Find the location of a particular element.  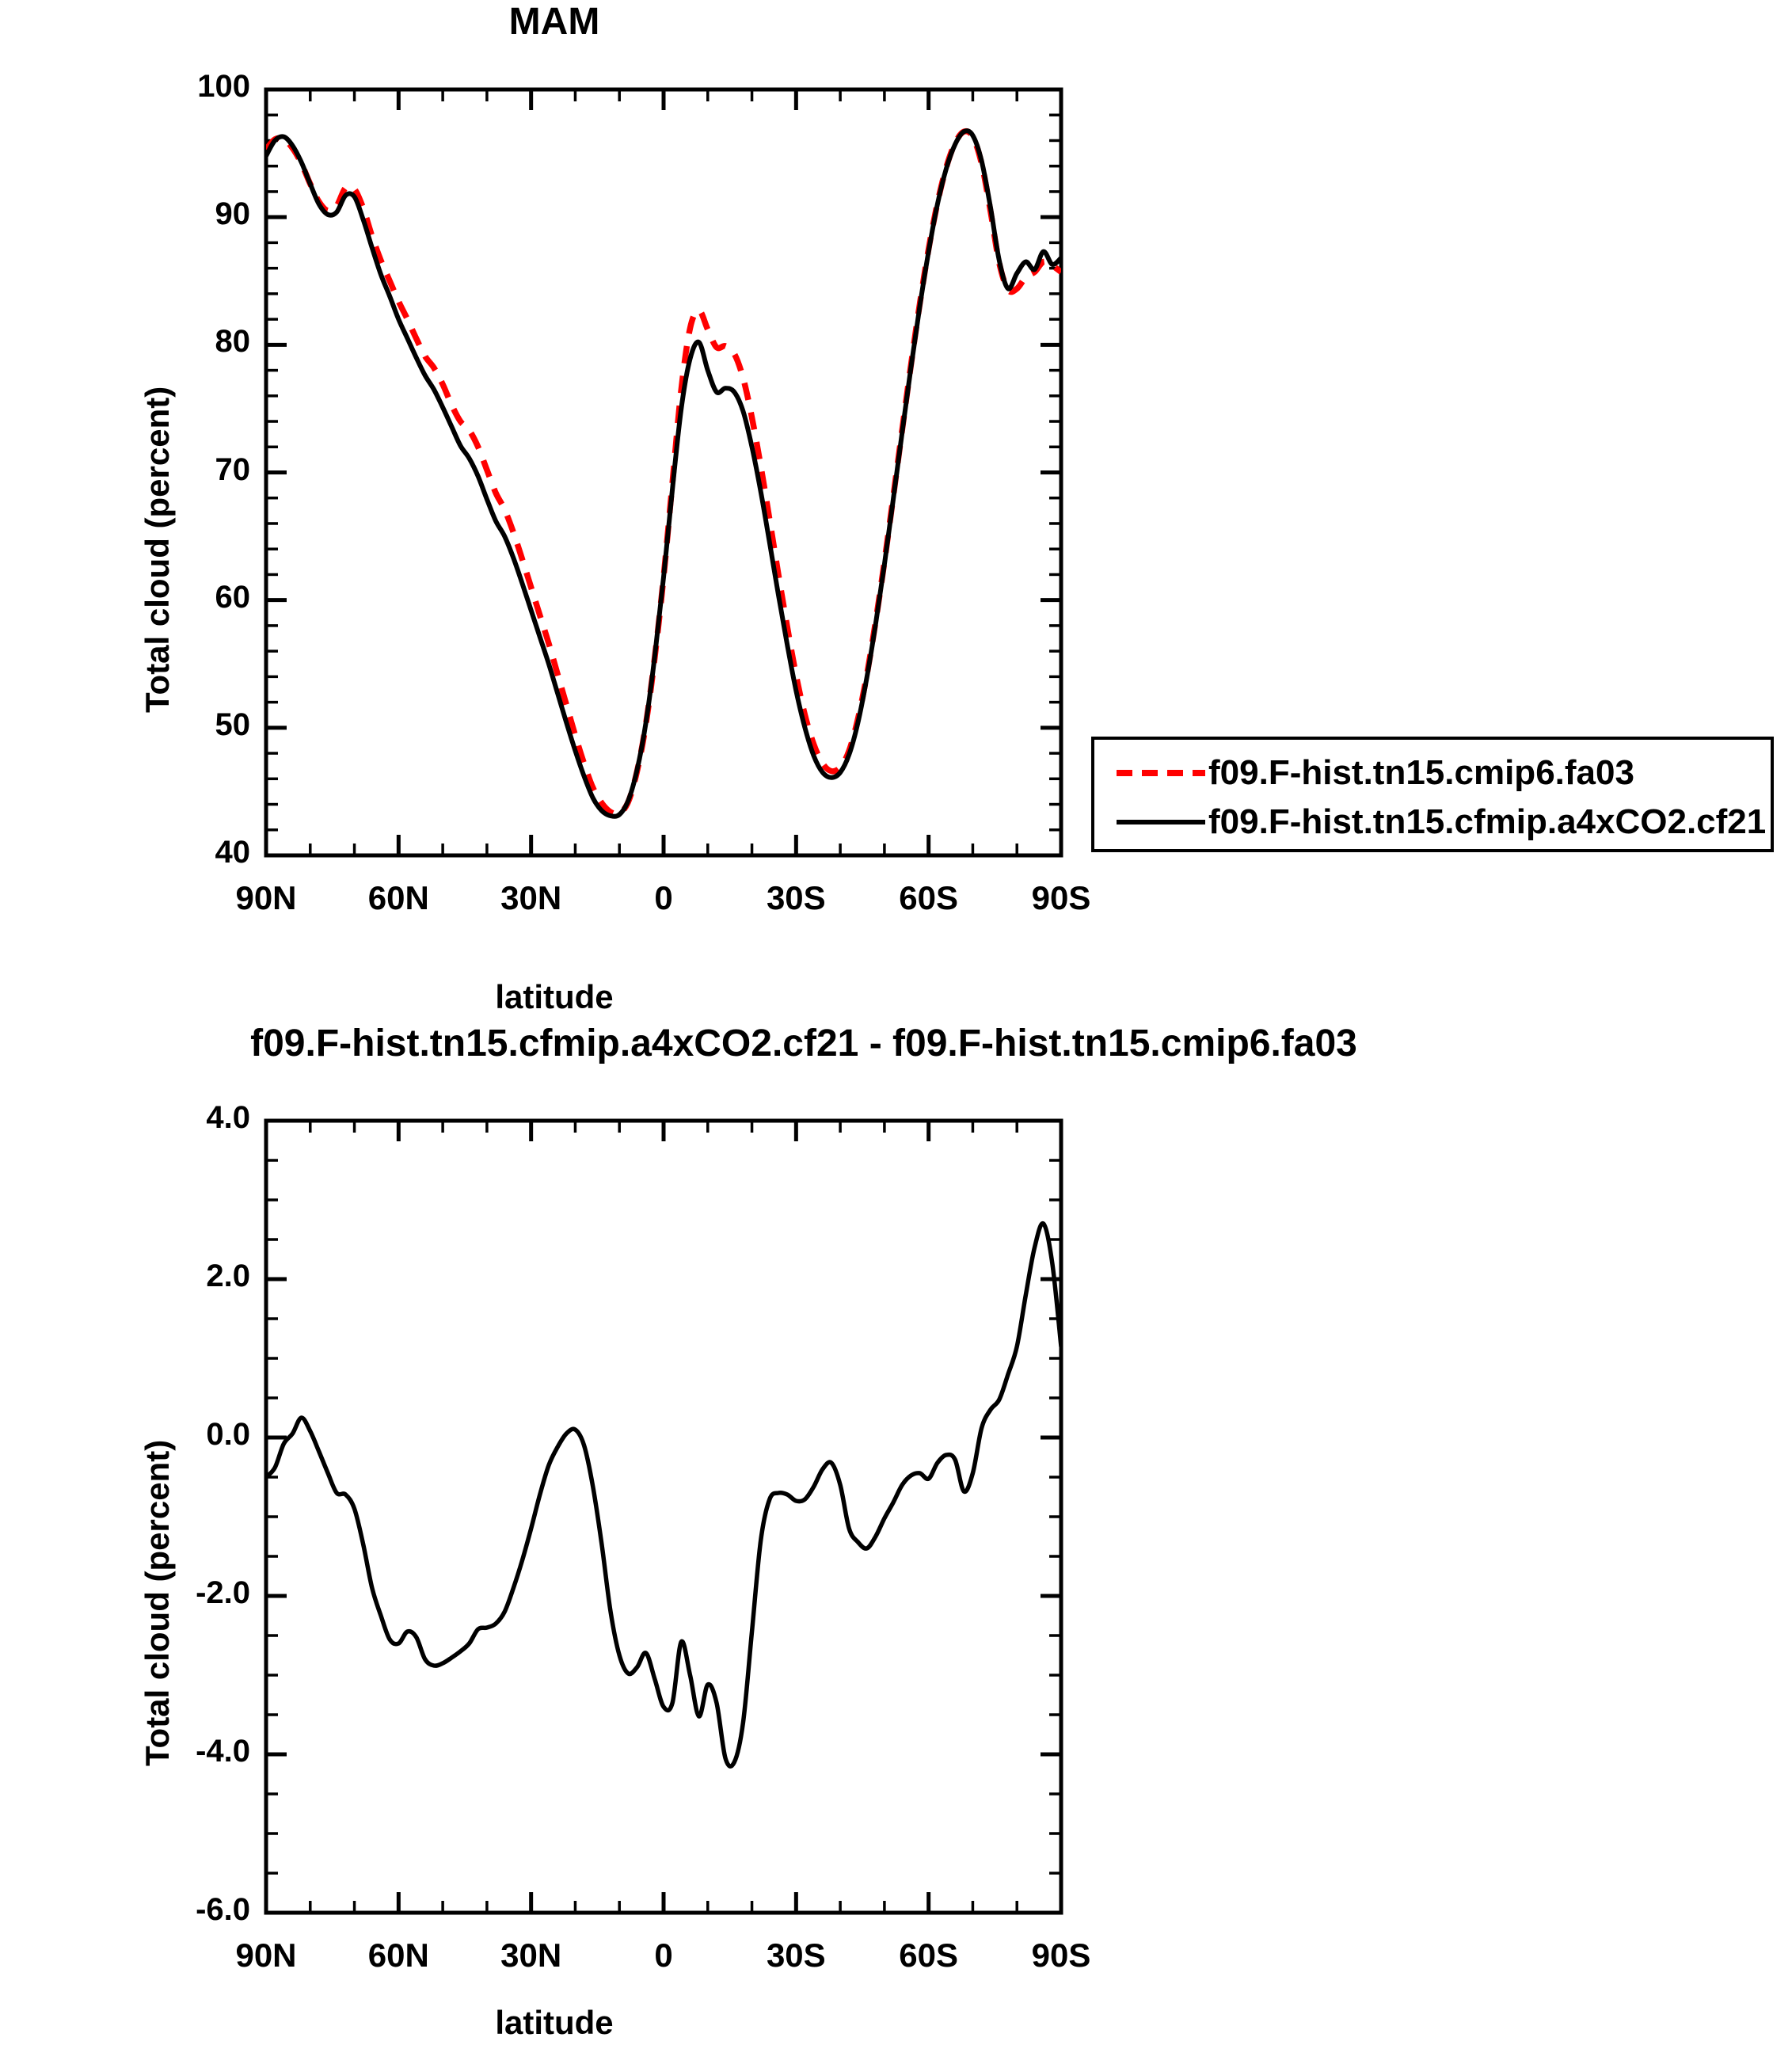

top-panel-x-tick-label: 60S is located at coordinates (929, 897).